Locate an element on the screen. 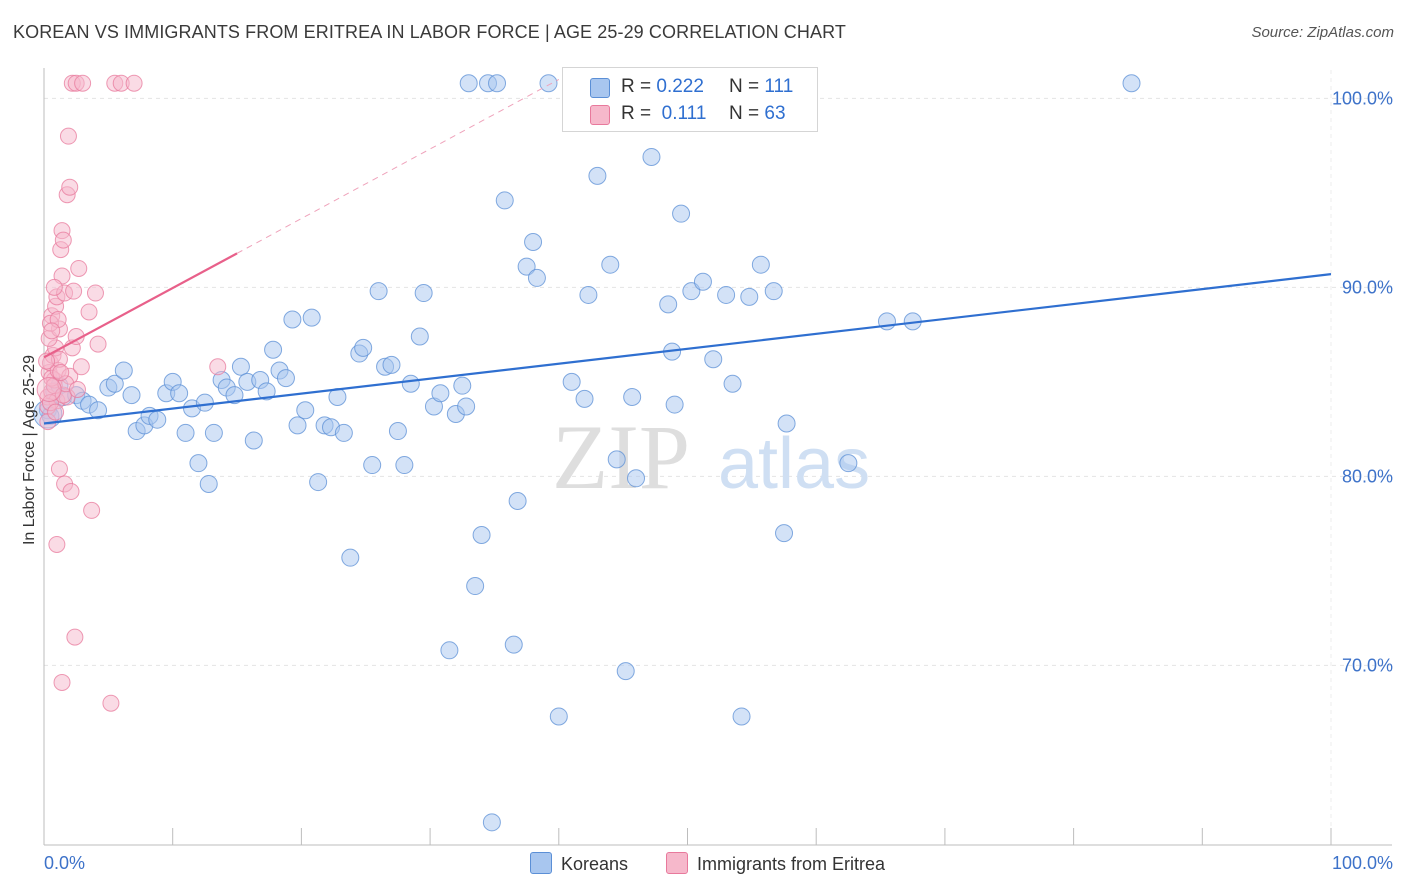 Image resolution: width=1406 pixels, height=892 pixels. legend-n-value: 63 is located at coordinates (775, 113).